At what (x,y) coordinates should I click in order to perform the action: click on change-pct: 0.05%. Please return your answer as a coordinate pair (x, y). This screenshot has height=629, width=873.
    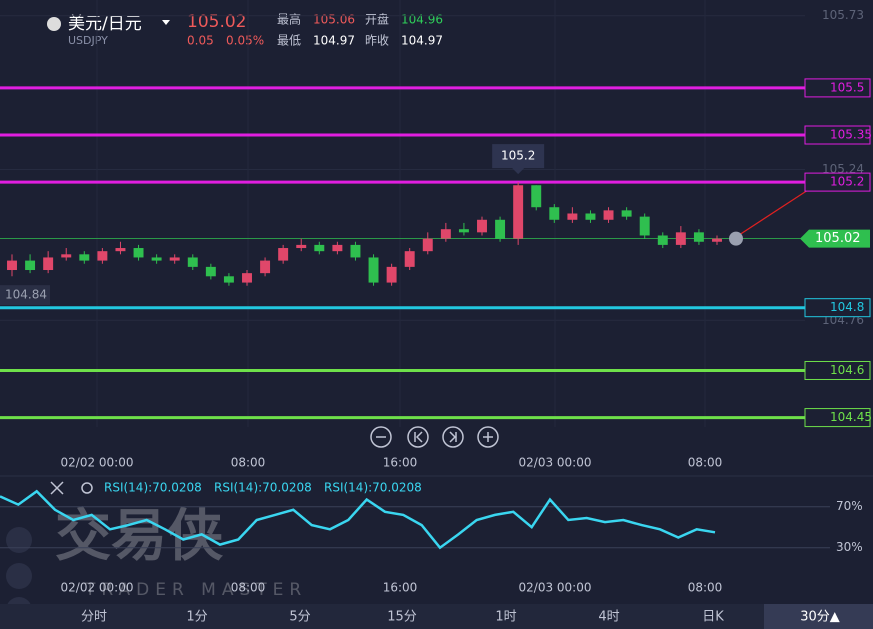
    Looking at the image, I should click on (245, 41).